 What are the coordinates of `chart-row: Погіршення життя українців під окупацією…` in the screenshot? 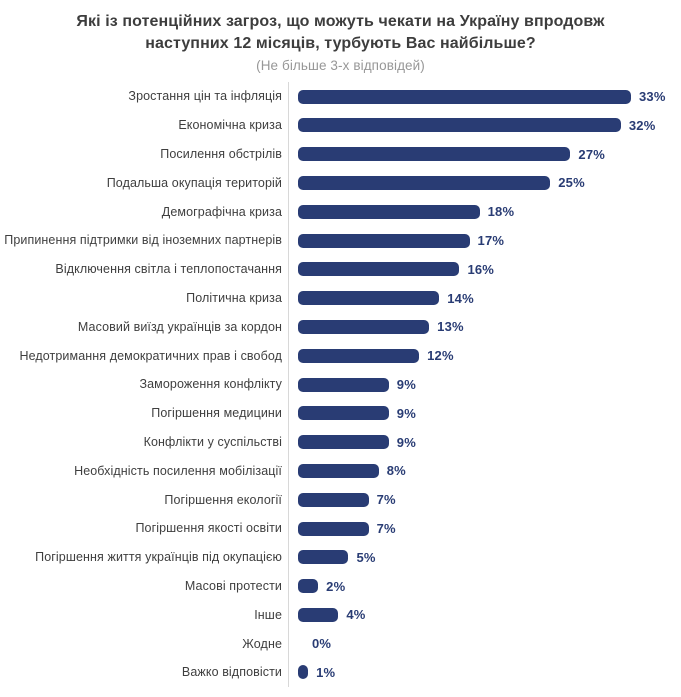 It's located at (340, 557).